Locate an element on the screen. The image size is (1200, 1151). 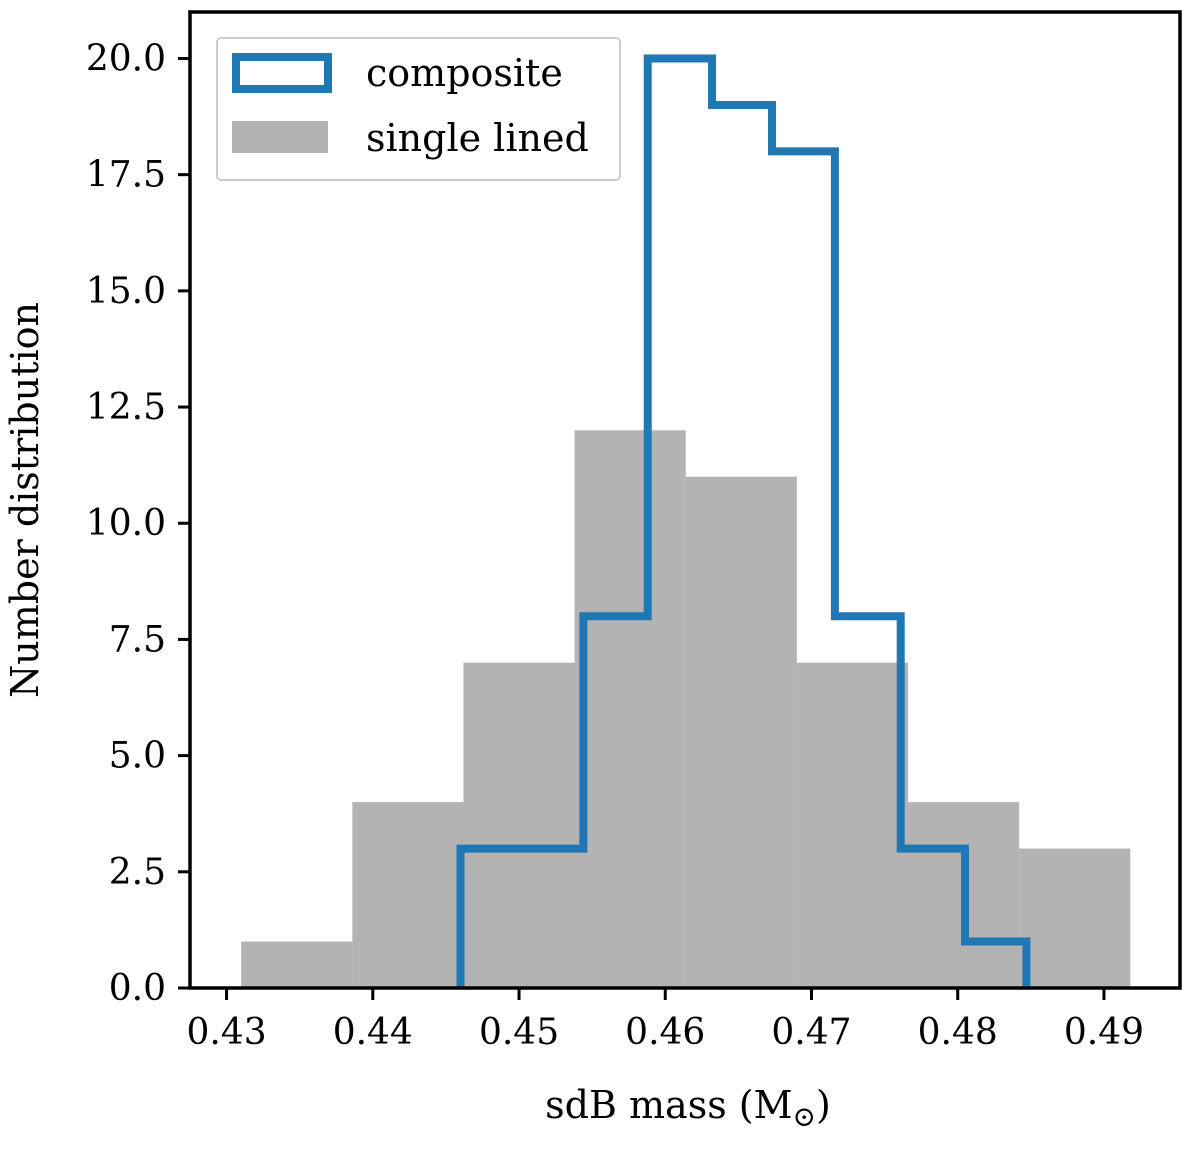
legend-label-single-lined: single lined is located at coordinates (477, 138).